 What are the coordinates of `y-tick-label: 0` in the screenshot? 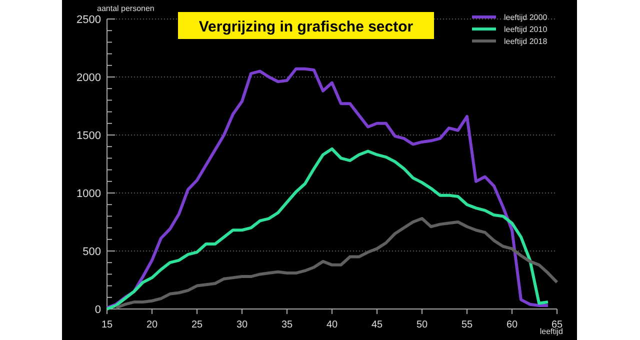 It's located at (97, 310).